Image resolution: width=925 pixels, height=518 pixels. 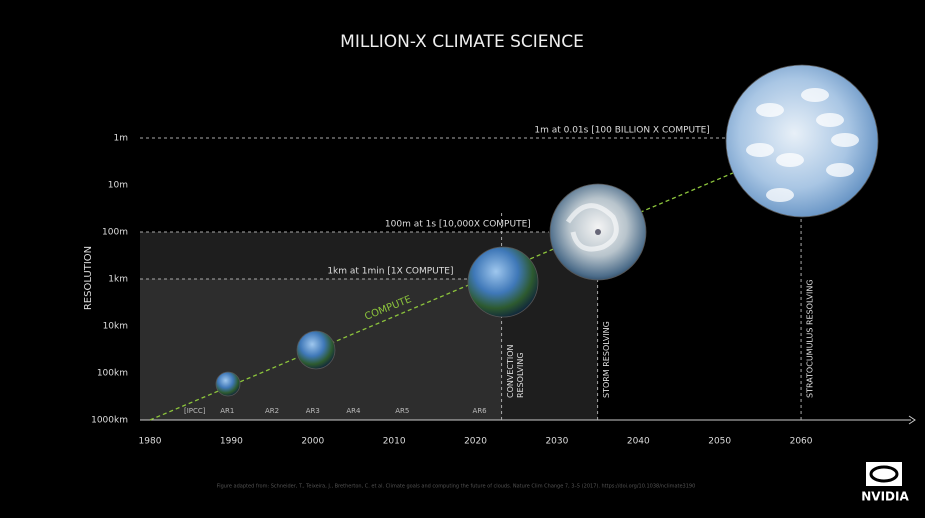 What do you see at coordinates (88, 278) in the screenshot?
I see `y-axis-label: RESOLUTION` at bounding box center [88, 278].